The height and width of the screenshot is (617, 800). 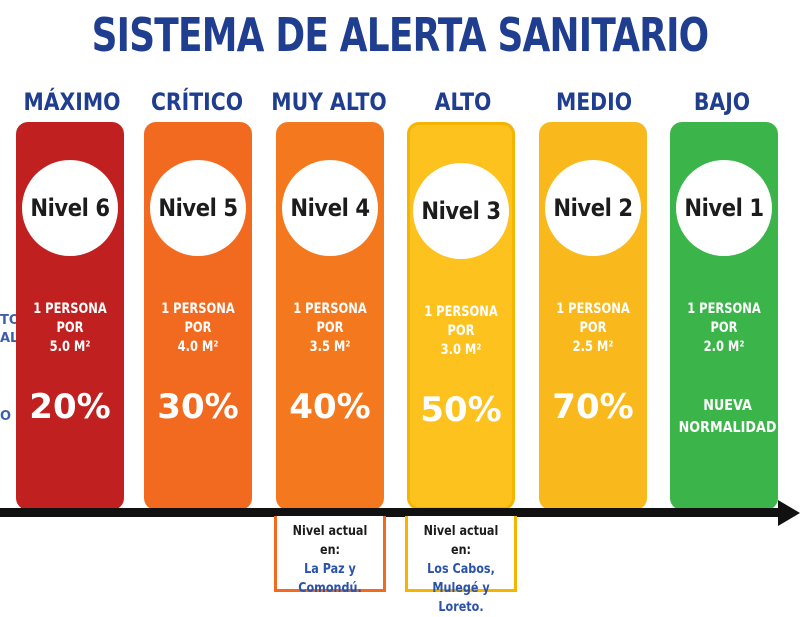 What do you see at coordinates (461, 211) in the screenshot?
I see `level-badge: Nivel 3` at bounding box center [461, 211].